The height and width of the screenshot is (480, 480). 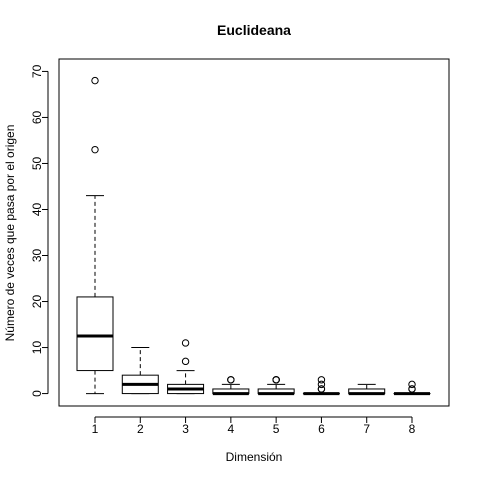 I want to click on x-tick-label: 6, so click(x=321, y=429).